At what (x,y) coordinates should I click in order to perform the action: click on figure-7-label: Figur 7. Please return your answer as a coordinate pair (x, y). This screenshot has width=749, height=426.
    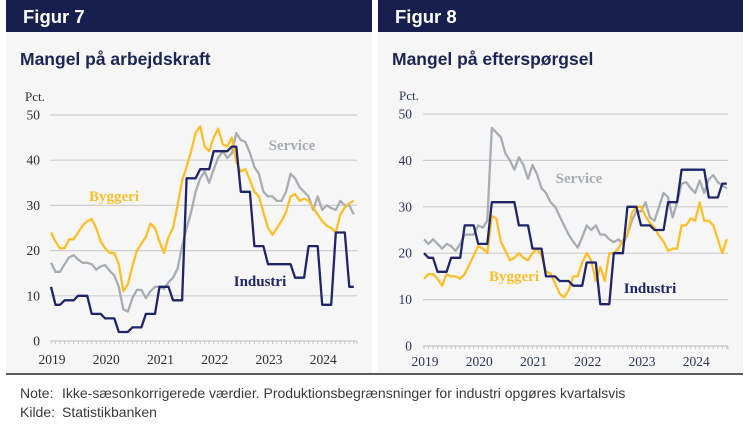
    Looking at the image, I should click on (54, 16).